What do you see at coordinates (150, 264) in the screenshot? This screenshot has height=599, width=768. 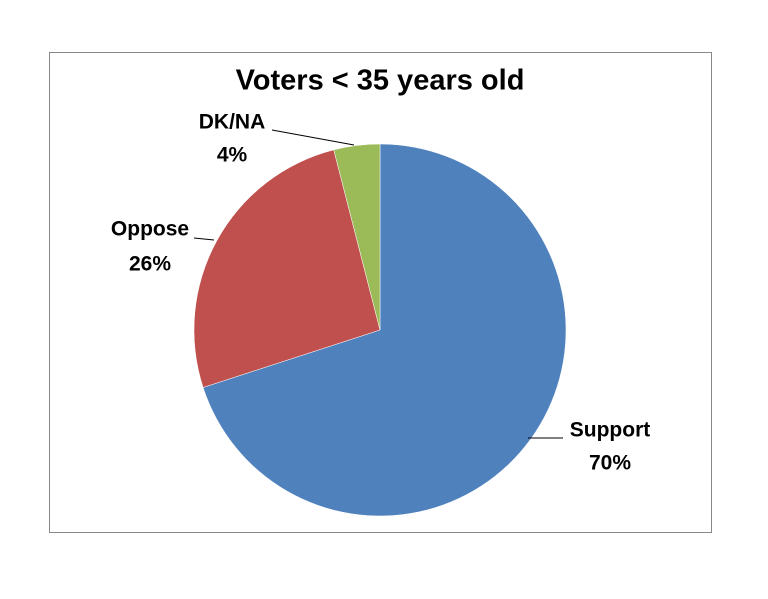 I see `data-label-value: 26%` at bounding box center [150, 264].